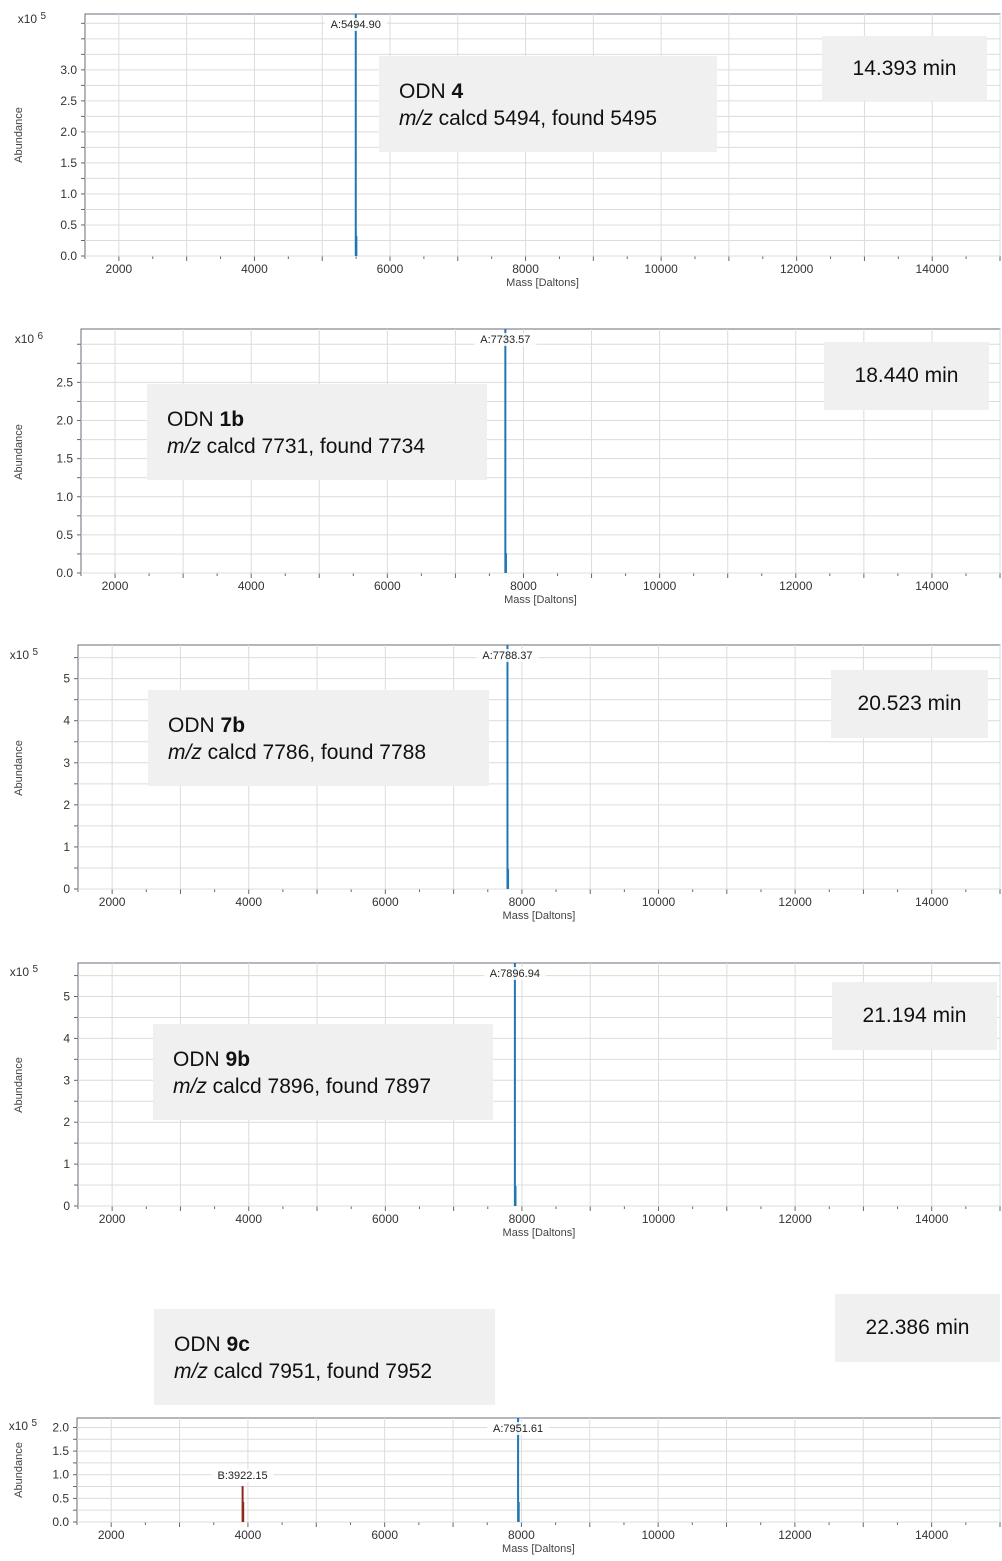  I want to click on retention-time-2: 18.440 min, so click(906, 376).